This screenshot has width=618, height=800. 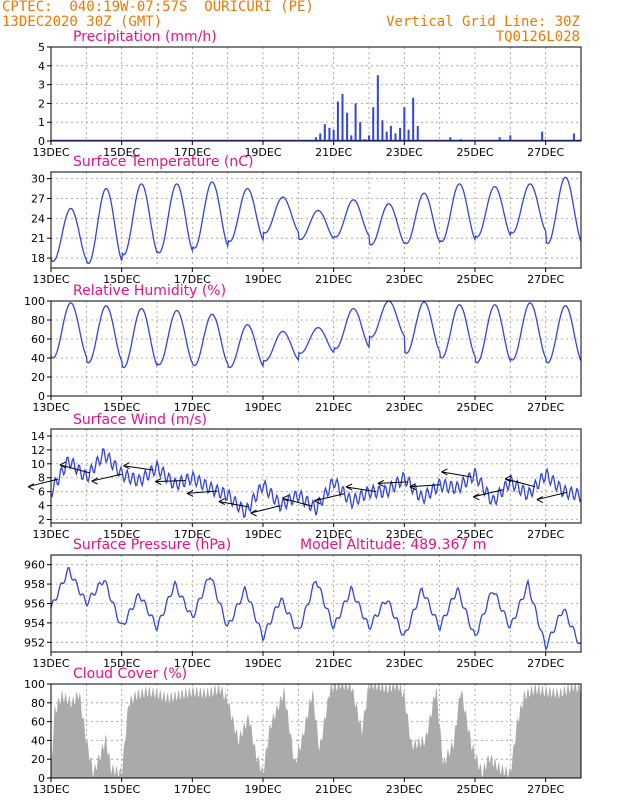 What do you see at coordinates (192, 663) in the screenshot?
I see `pres-xtick-label: 17DEC` at bounding box center [192, 663].